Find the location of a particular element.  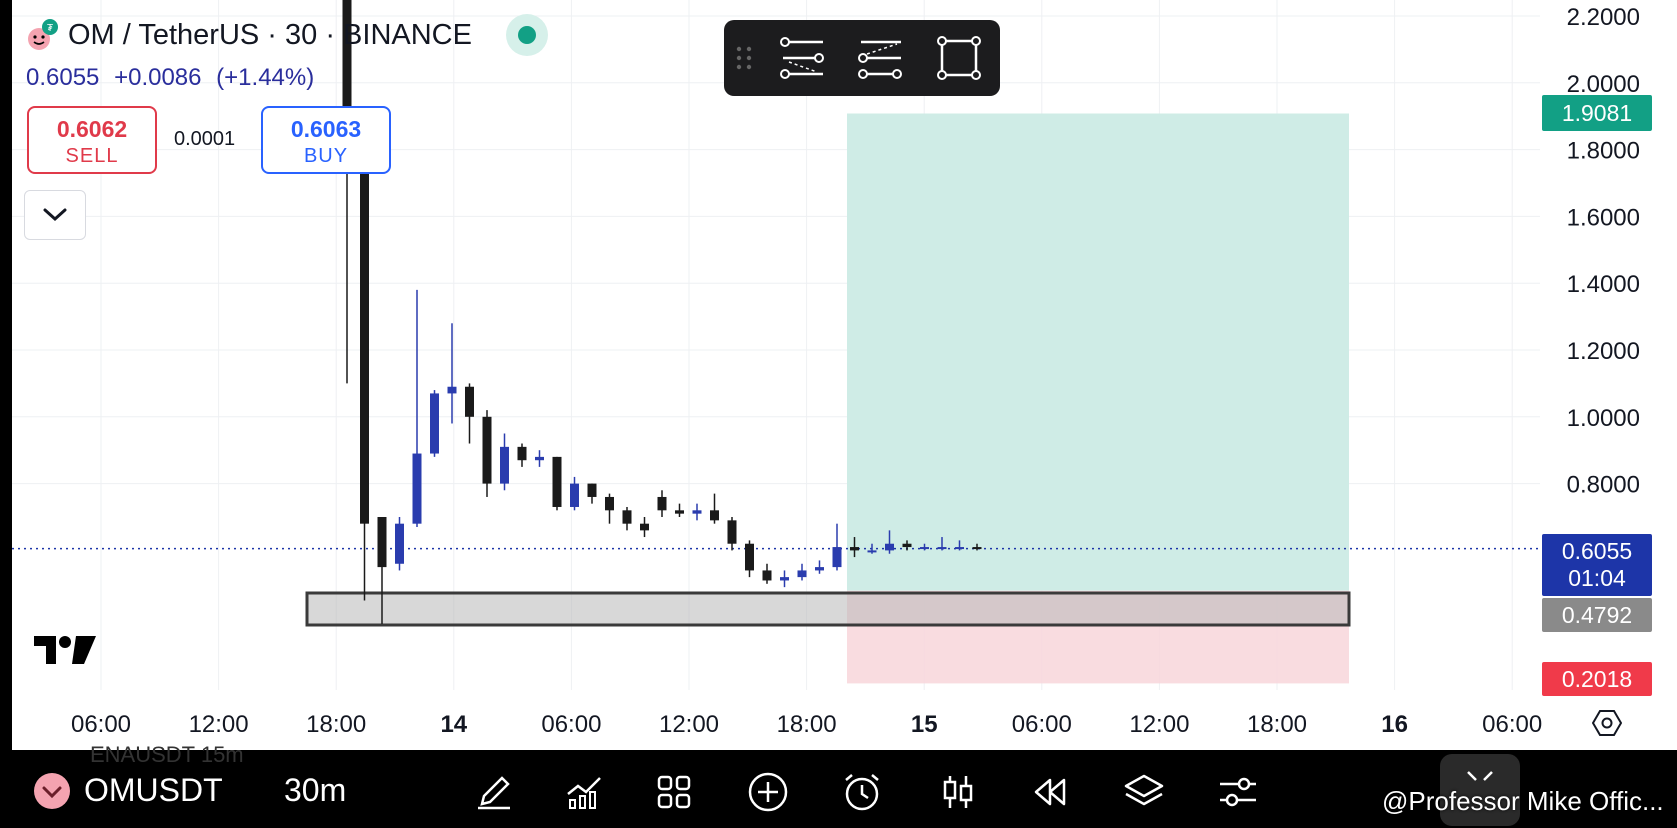

chevron-down-icon is located at coordinates (55, 215).